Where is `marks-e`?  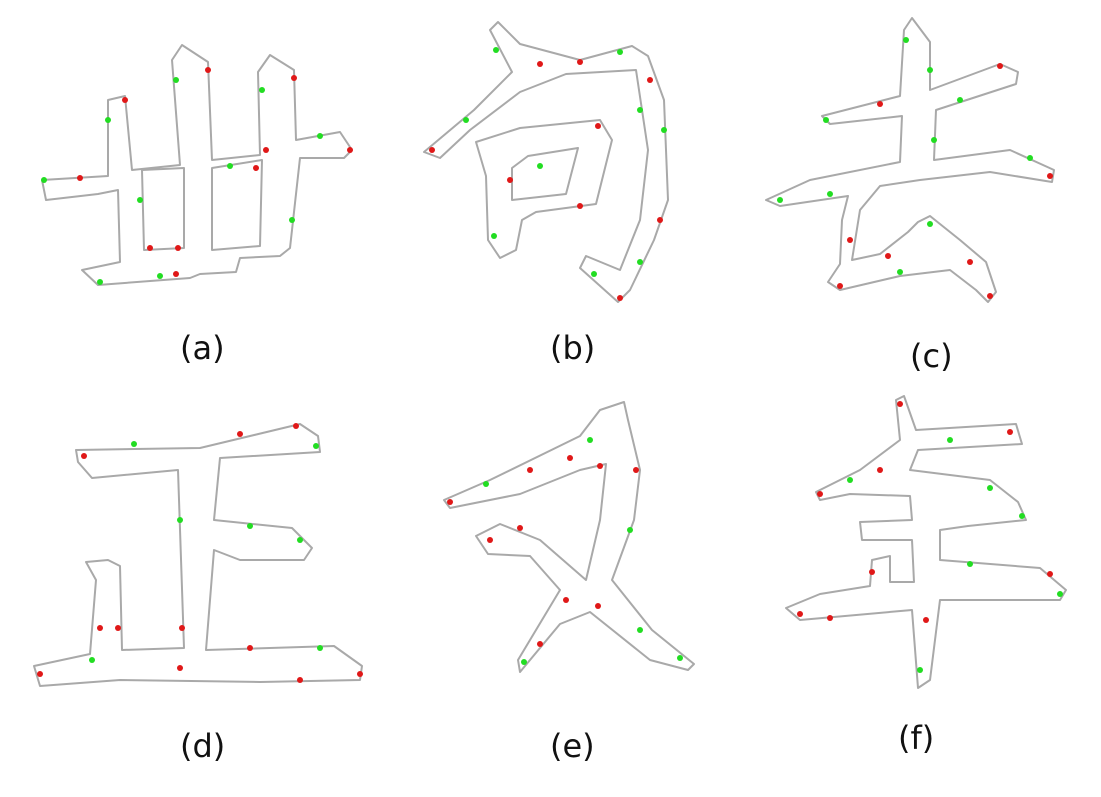 marks-e is located at coordinates (565, 551).